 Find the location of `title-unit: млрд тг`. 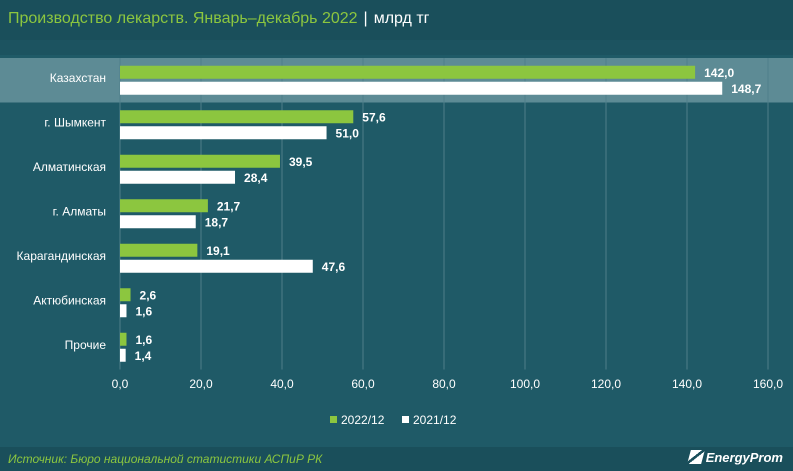

title-unit: млрд тг is located at coordinates (401, 18).